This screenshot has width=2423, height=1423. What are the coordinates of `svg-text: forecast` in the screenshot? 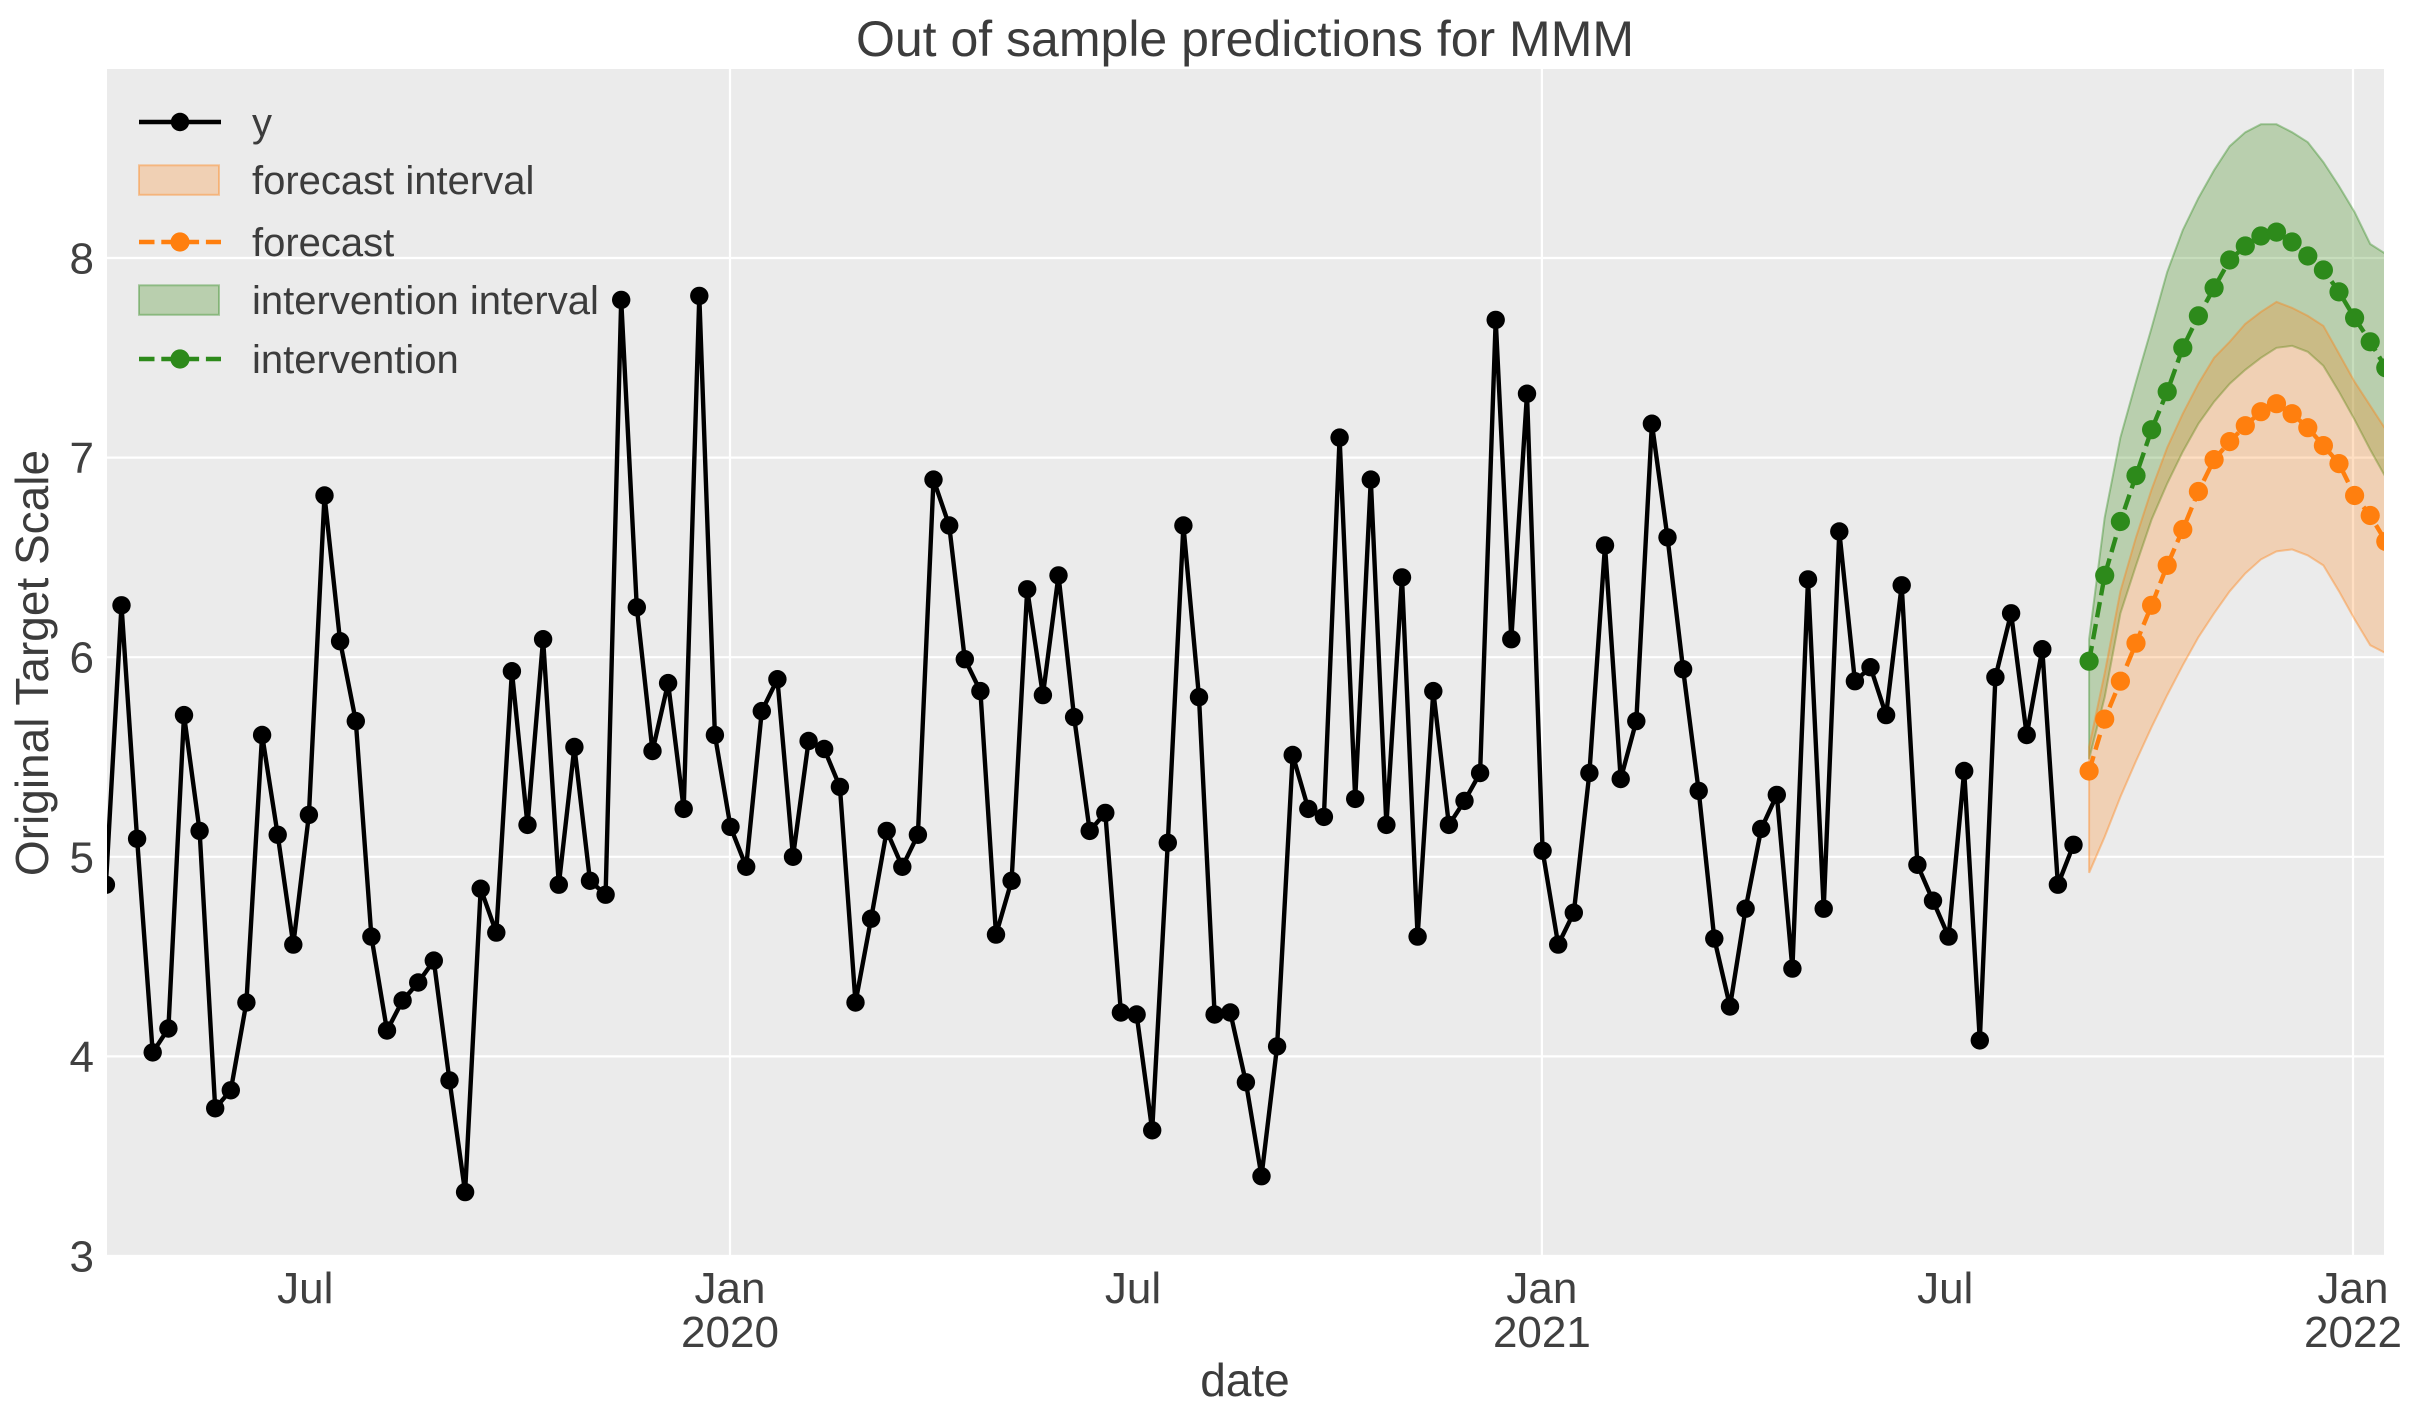 It's located at (323, 243).